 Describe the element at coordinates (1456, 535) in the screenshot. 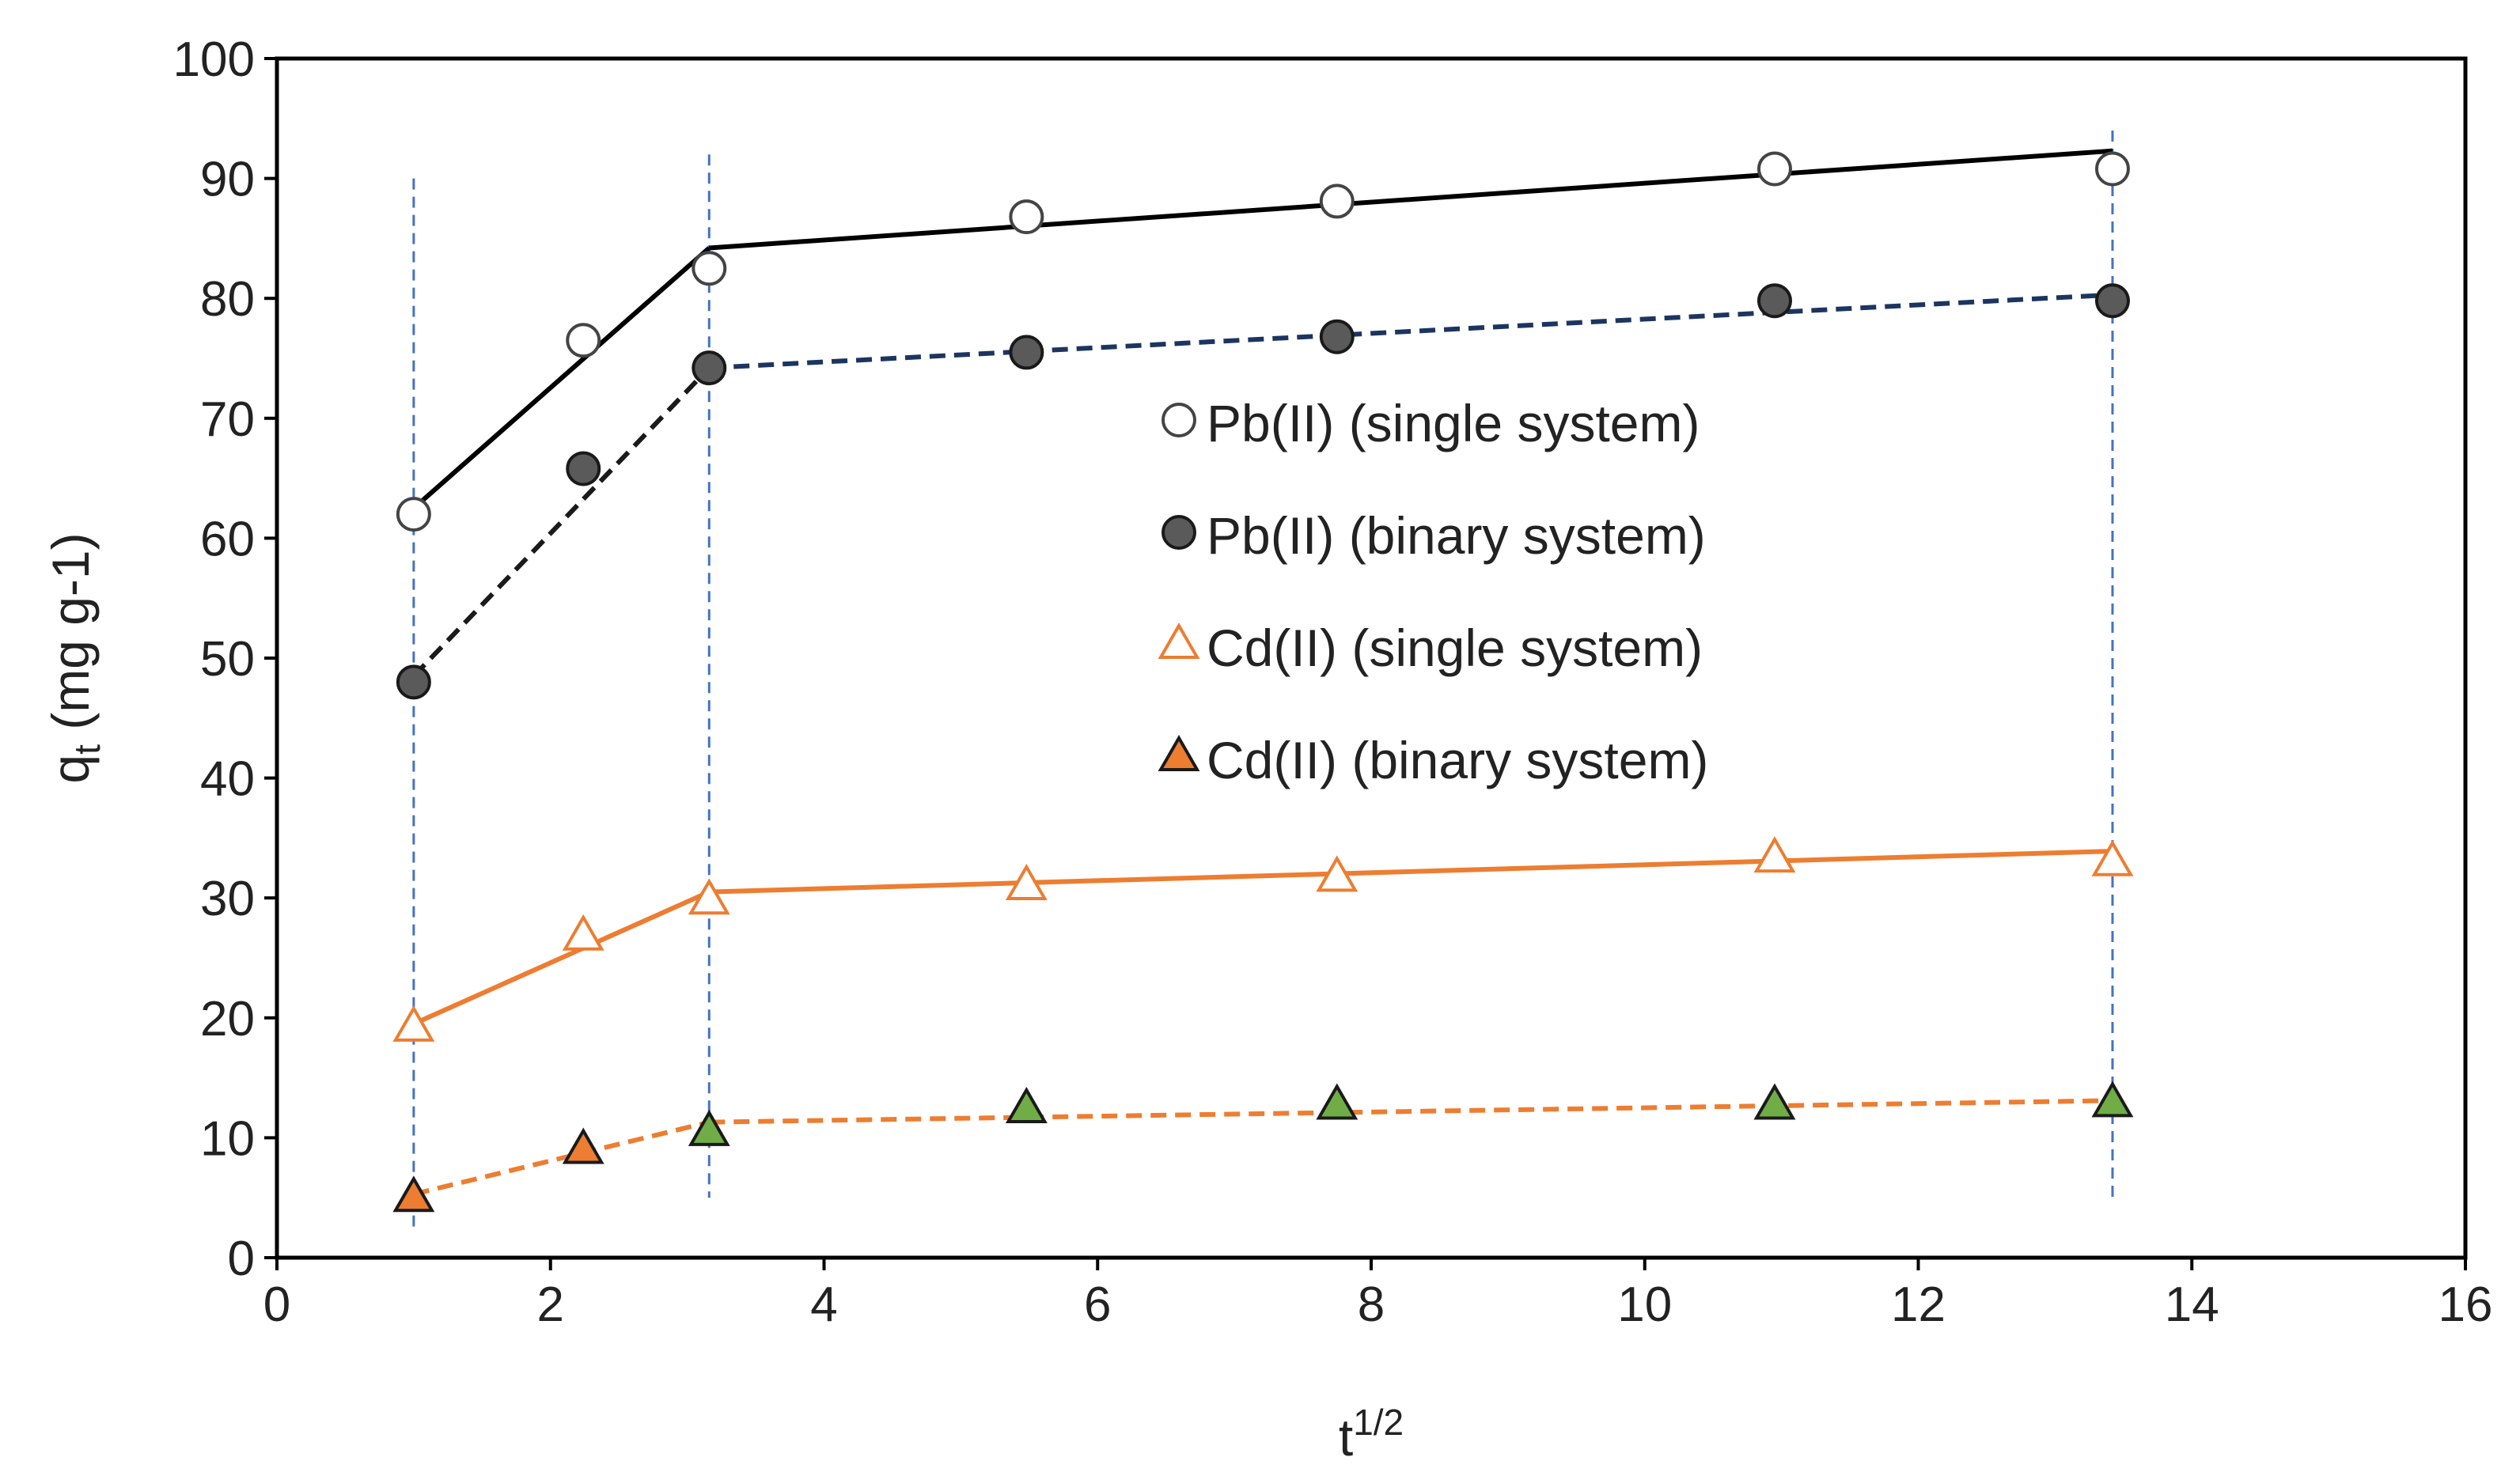

I see `legend-label-pb-binary: Pb(II) (binary system)` at that location.